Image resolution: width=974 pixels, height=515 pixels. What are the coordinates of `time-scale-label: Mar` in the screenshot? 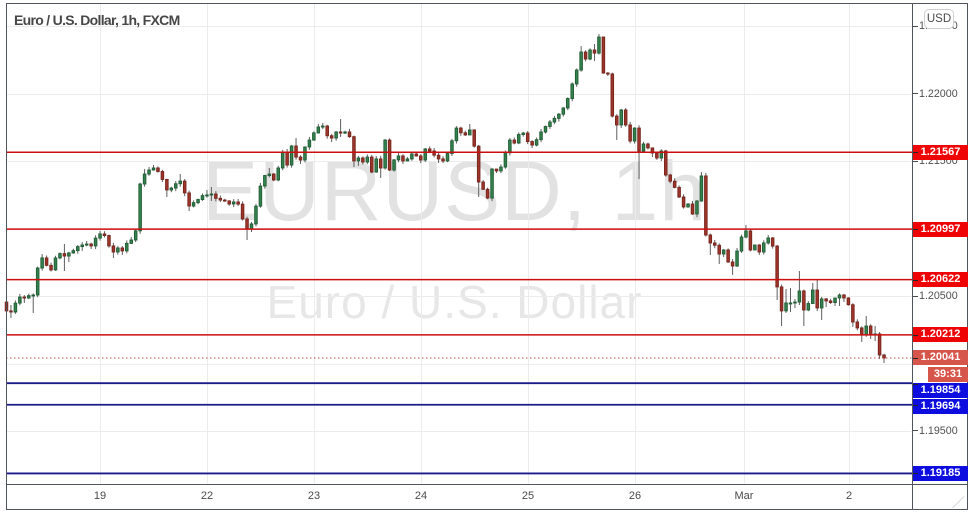 It's located at (744, 496).